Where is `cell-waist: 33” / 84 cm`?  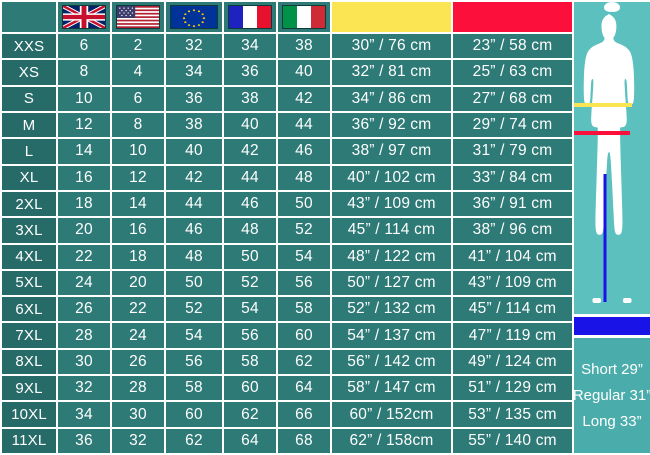
cell-waist: 33” / 84 cm is located at coordinates (512, 177).